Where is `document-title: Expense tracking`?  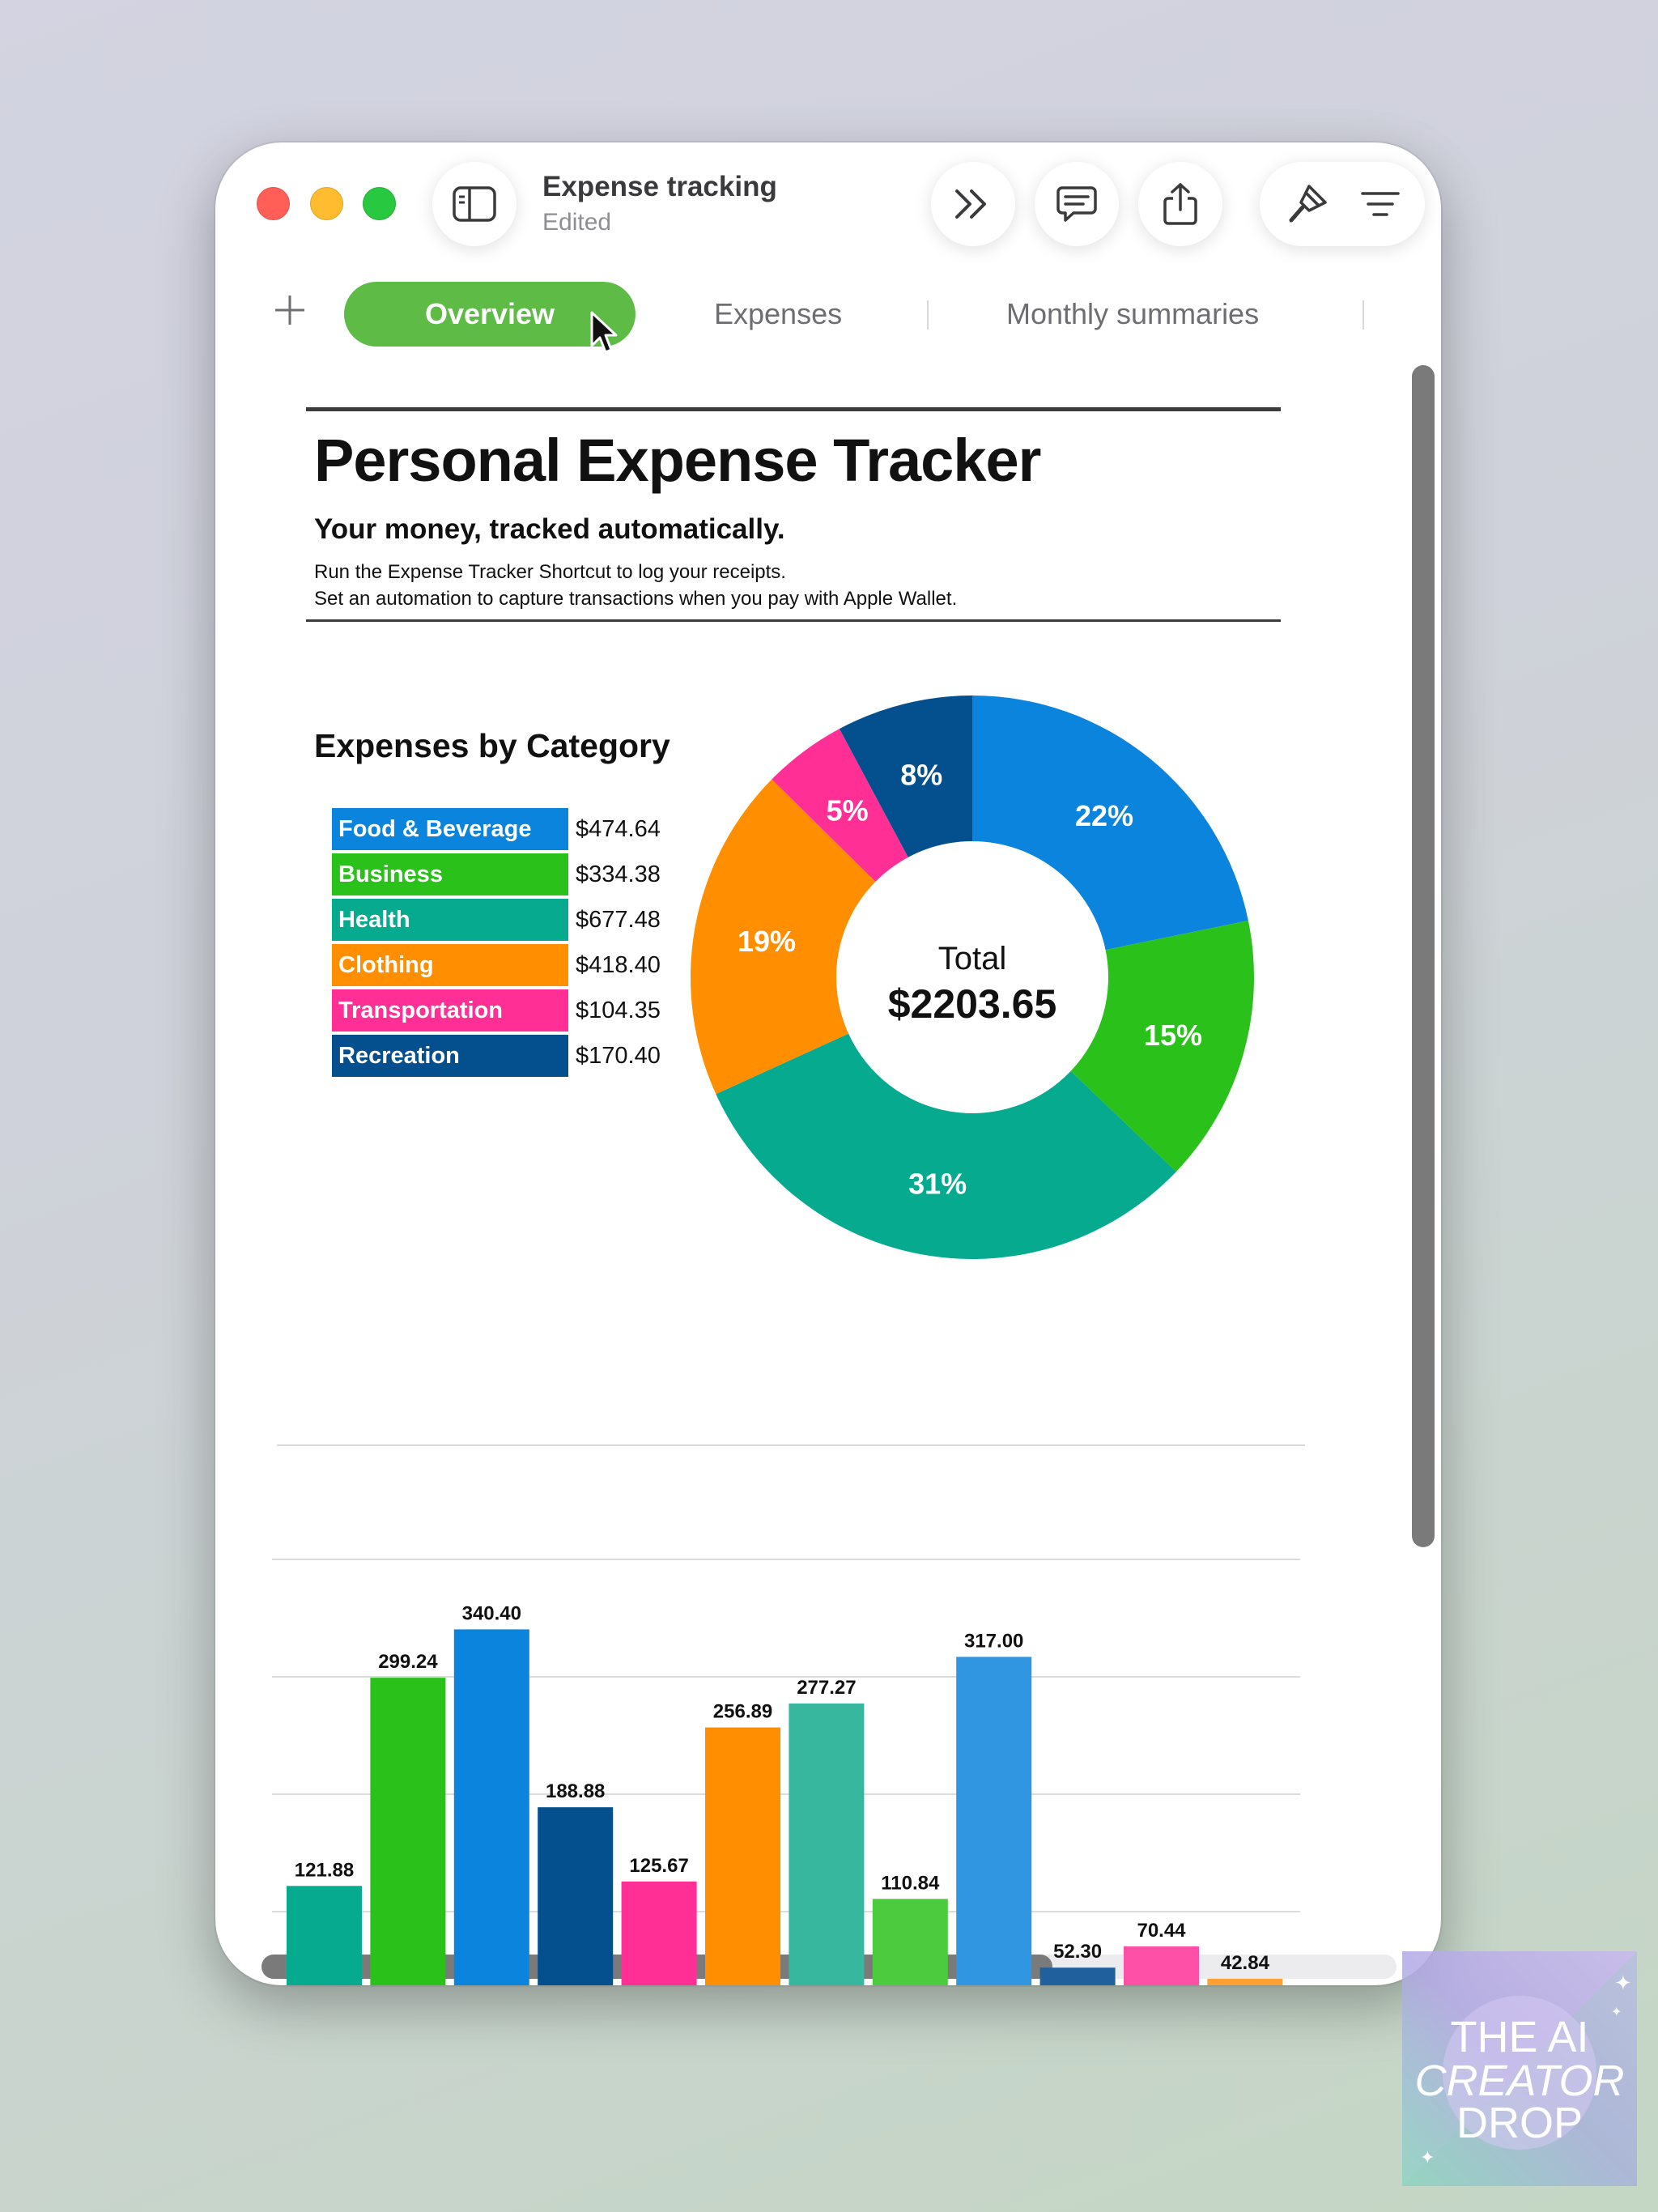
document-title: Expense tracking is located at coordinates (659, 186).